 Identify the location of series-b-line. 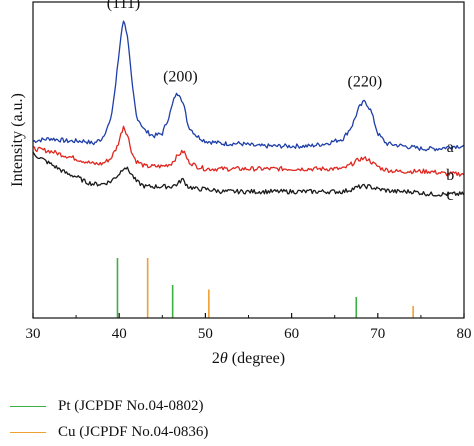
(248, 151).